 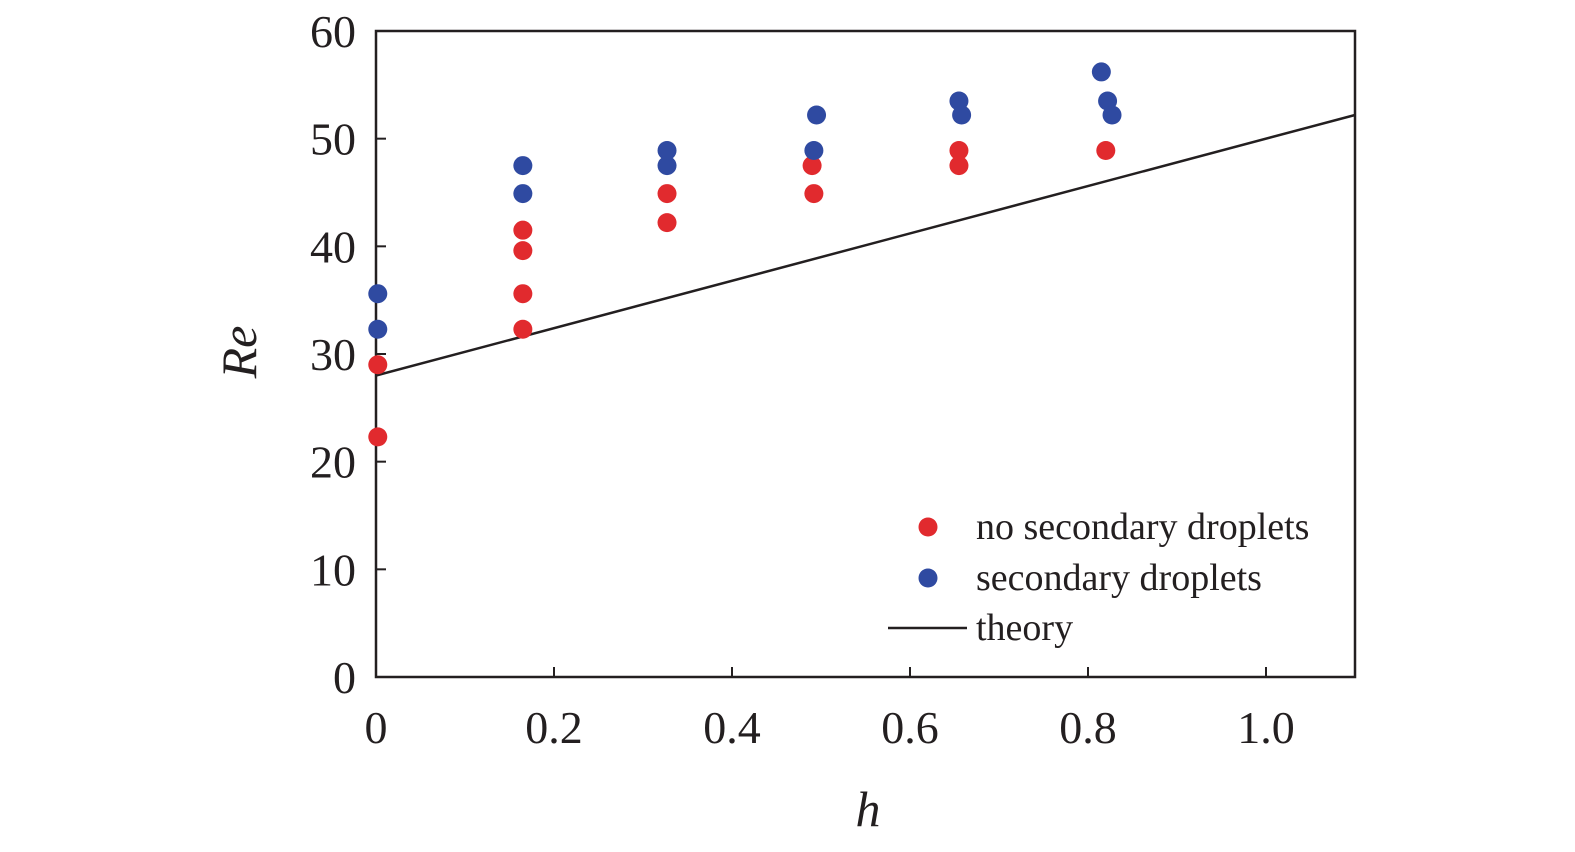 What do you see at coordinates (868, 809) in the screenshot?
I see `x-axis-label: h` at bounding box center [868, 809].